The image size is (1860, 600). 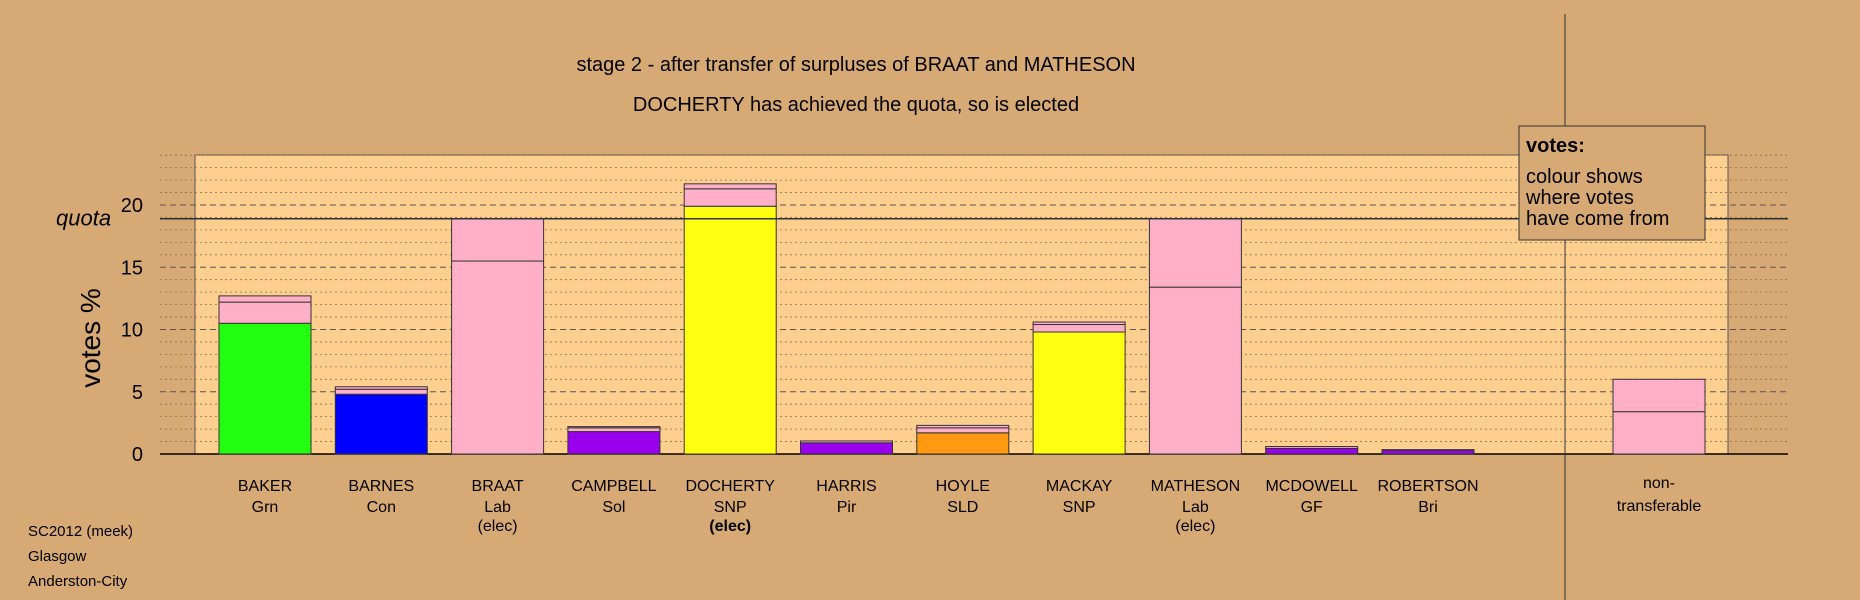 What do you see at coordinates (132, 206) in the screenshot?
I see `y-tick-label: 20` at bounding box center [132, 206].